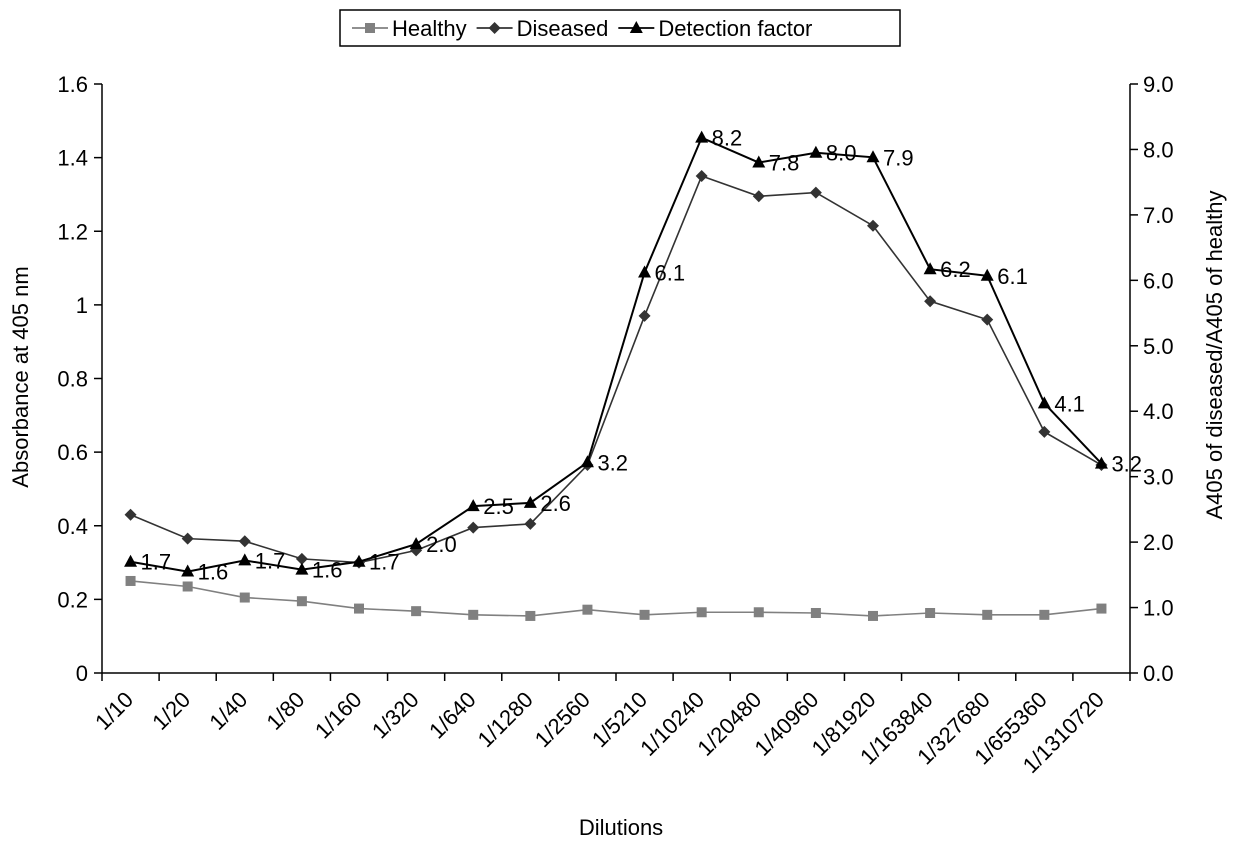 The width and height of the screenshot is (1233, 845). Describe the element at coordinates (898, 157) in the screenshot. I see `data-label: 7.9` at that location.